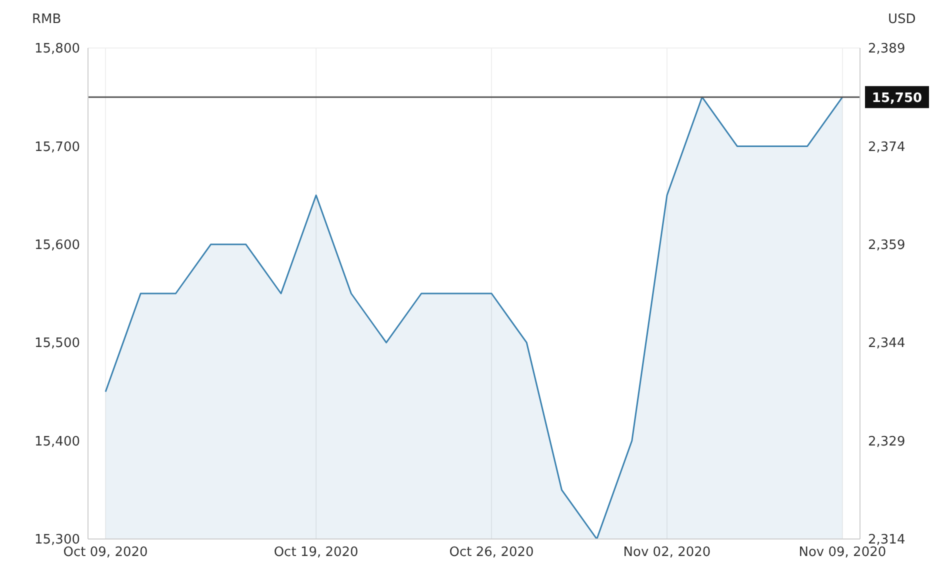 The height and width of the screenshot is (580, 948). I want to click on y-tick-label: 15,800, so click(57, 49).